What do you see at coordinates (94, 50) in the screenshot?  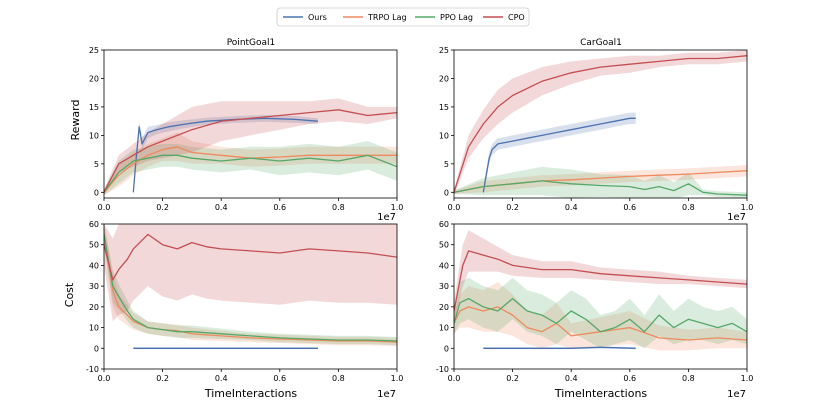 I see `y-tick-label: 25` at bounding box center [94, 50].